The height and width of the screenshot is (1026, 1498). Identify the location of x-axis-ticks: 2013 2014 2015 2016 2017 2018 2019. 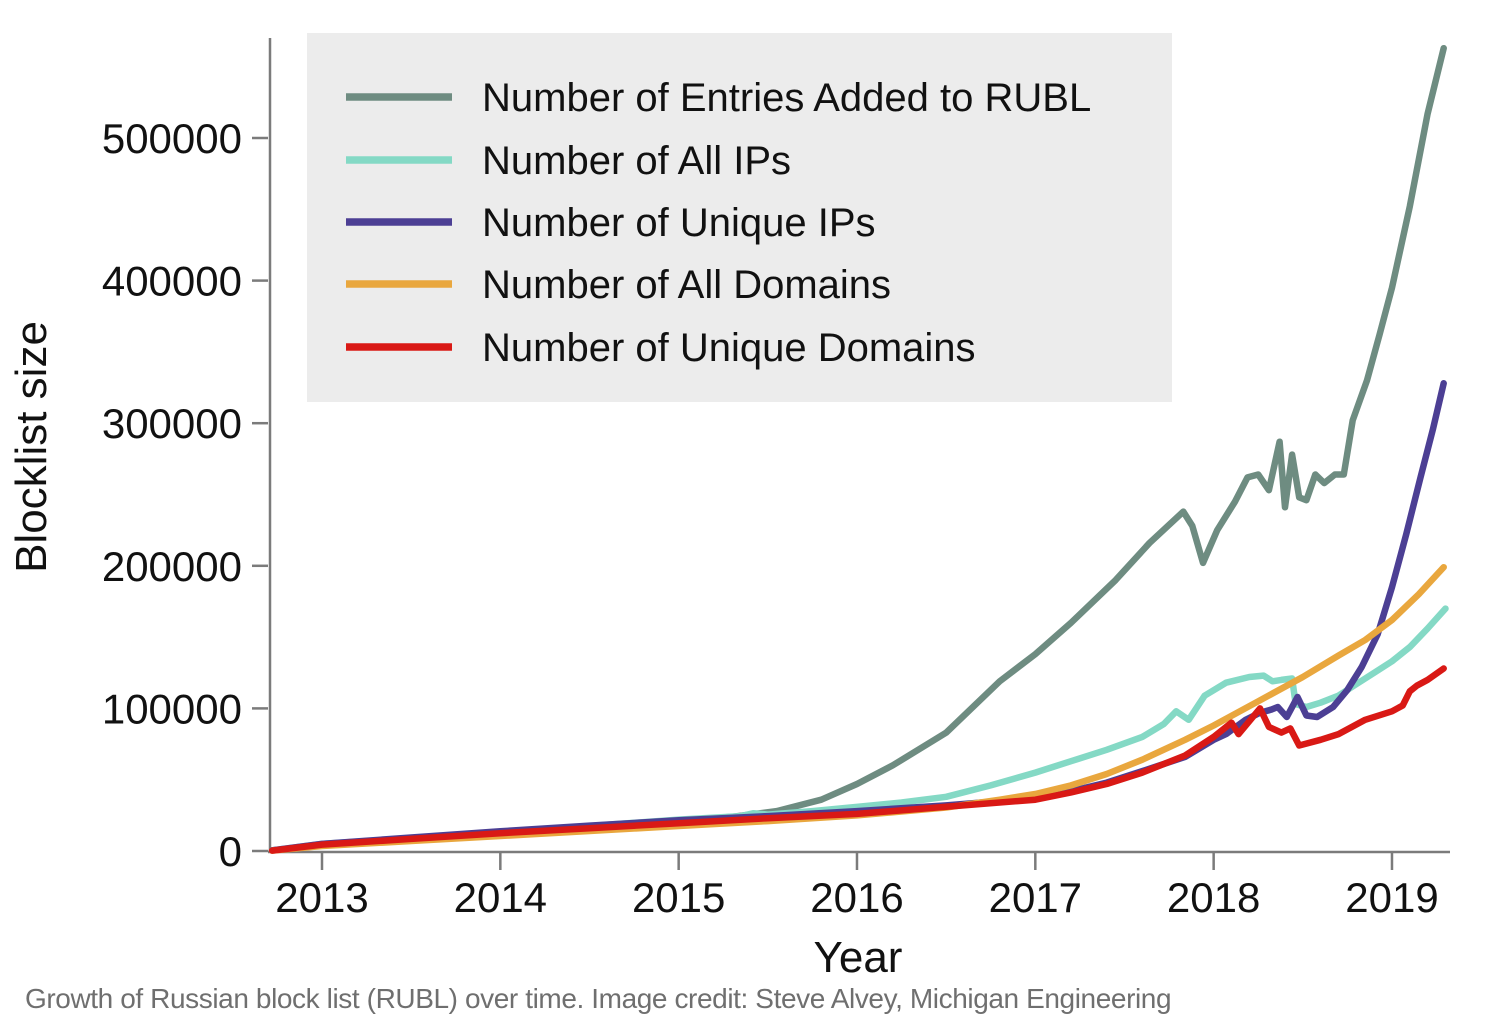
(857, 886).